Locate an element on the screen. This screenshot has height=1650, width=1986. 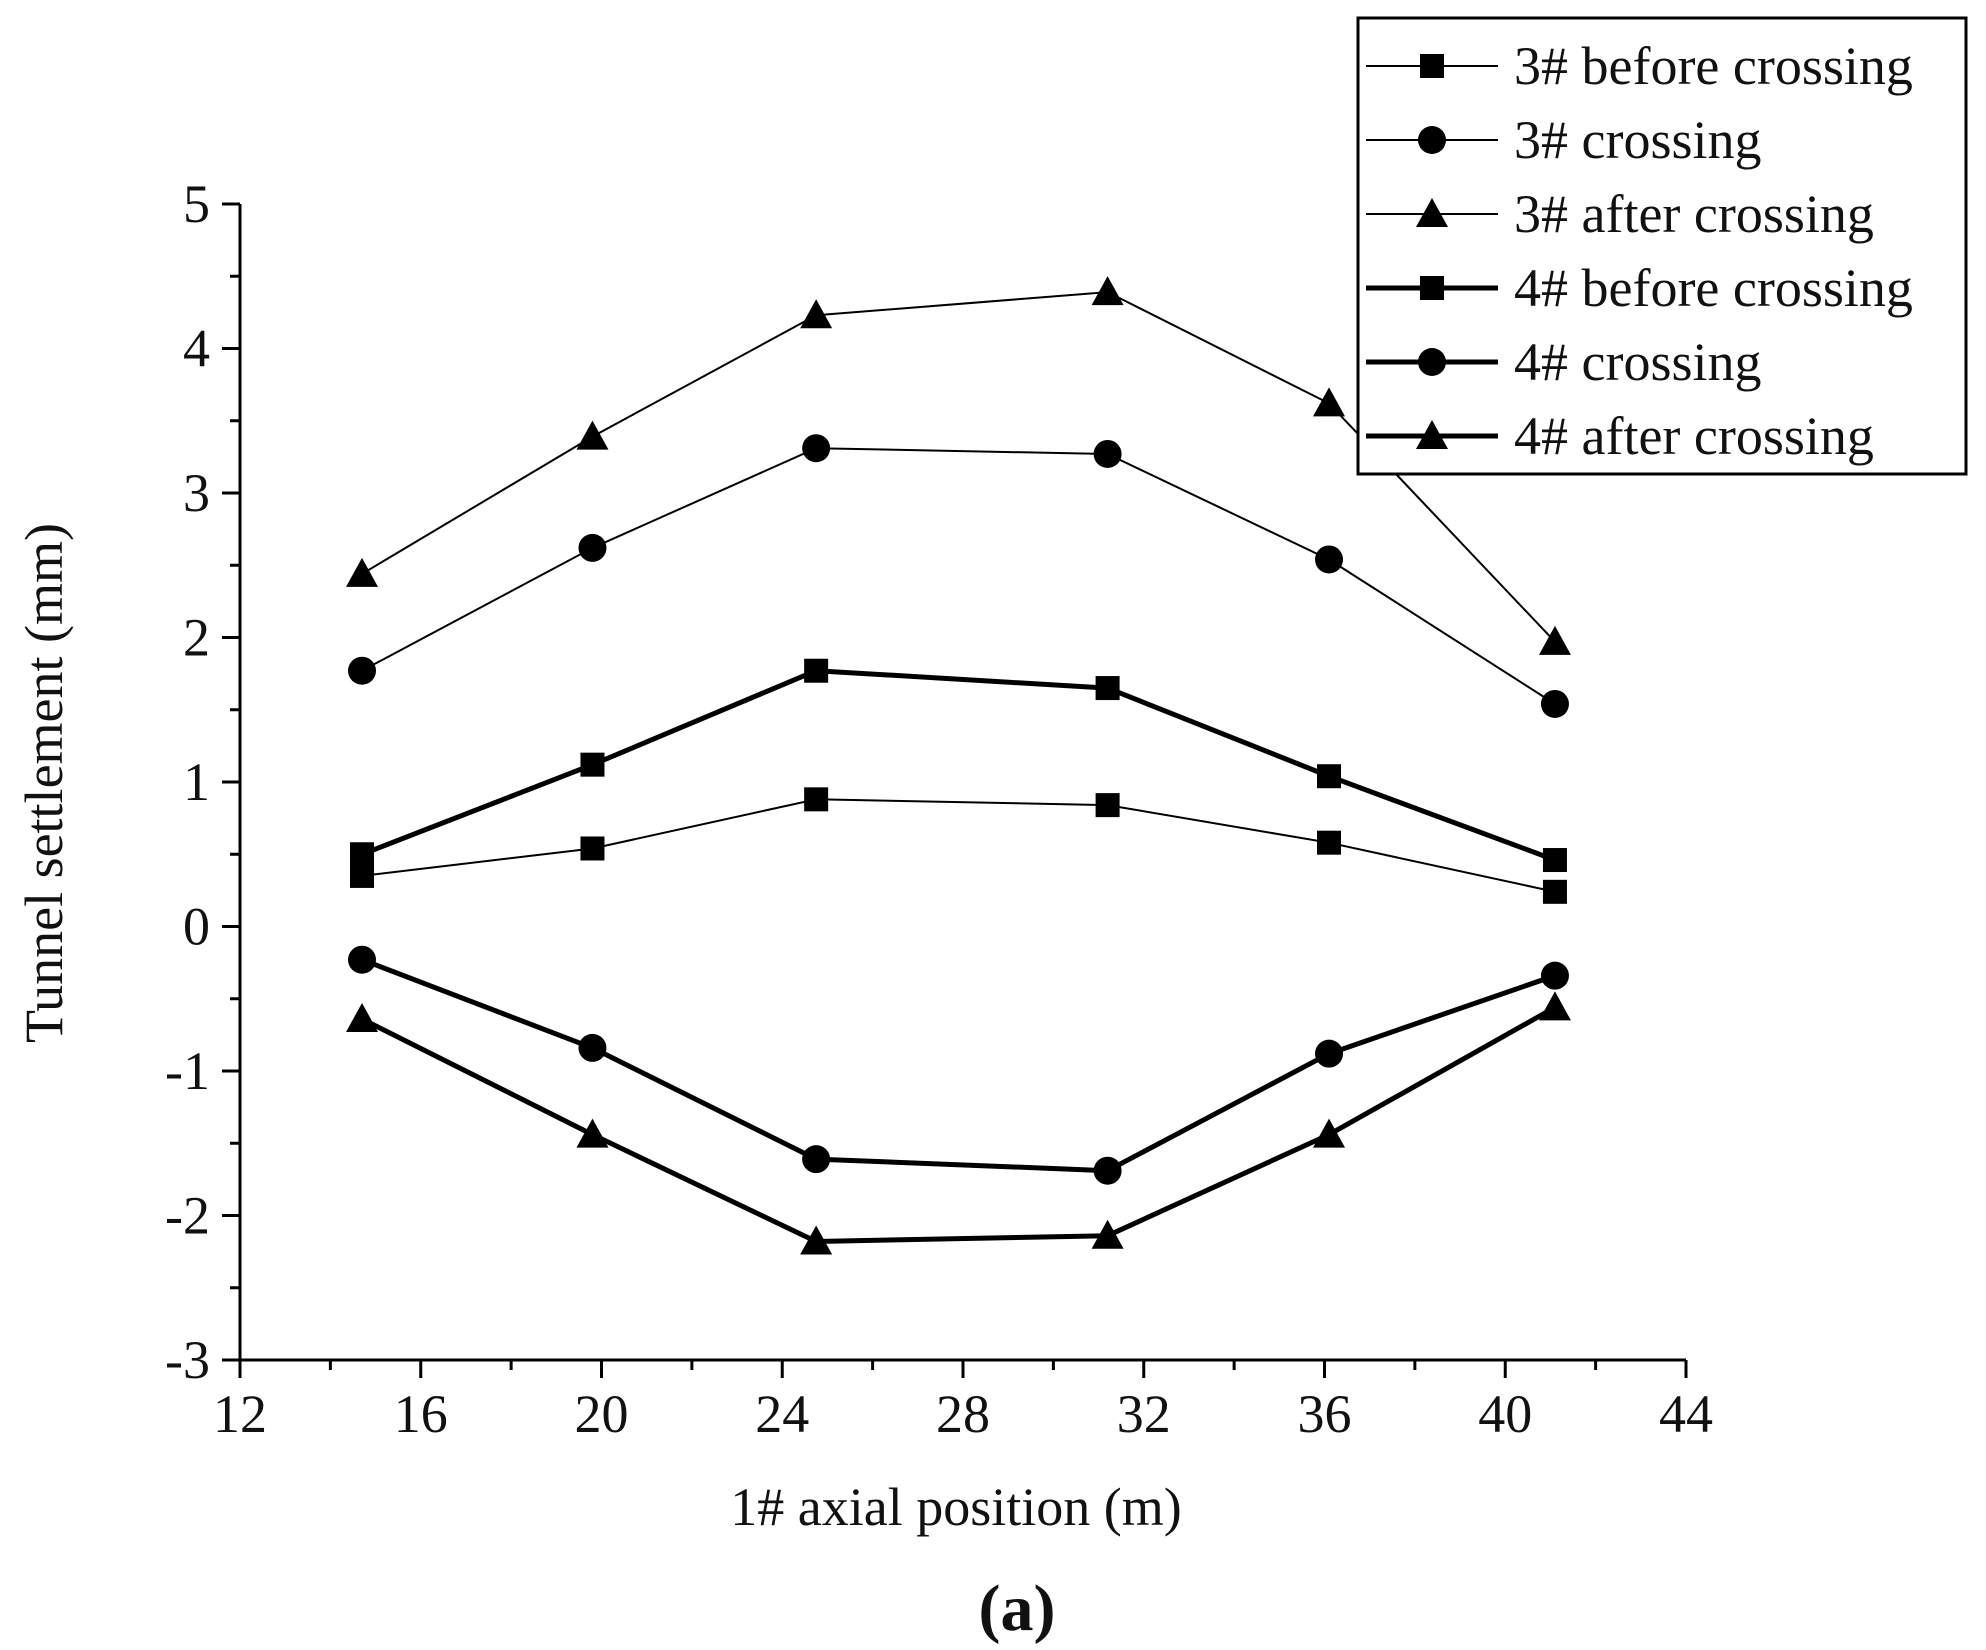
x-axis-title: 1# axial position (m) is located at coordinates (955, 1507).